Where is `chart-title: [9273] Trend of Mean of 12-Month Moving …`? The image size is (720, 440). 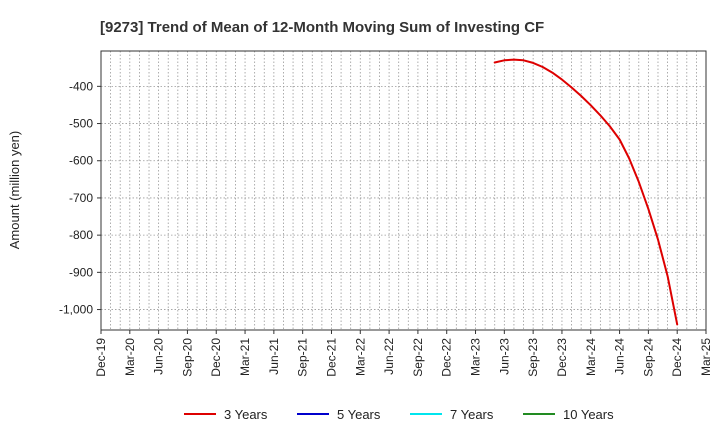
chart-title: [9273] Trend of Mean of 12-Month Moving … is located at coordinates (322, 27).